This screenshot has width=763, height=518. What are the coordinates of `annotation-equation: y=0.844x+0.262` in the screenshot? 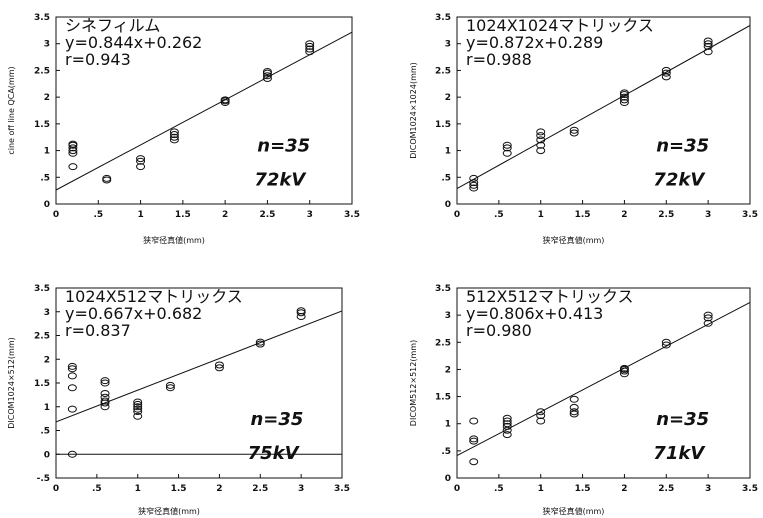 It's located at (133, 42).